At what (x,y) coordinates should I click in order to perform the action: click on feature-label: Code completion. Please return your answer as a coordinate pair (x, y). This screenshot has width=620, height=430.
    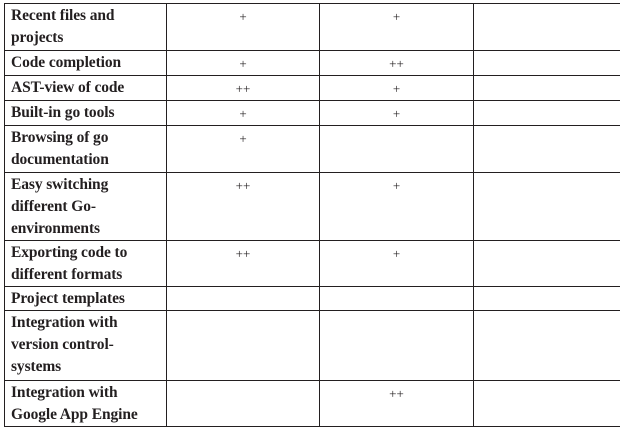
    Looking at the image, I should click on (66, 62).